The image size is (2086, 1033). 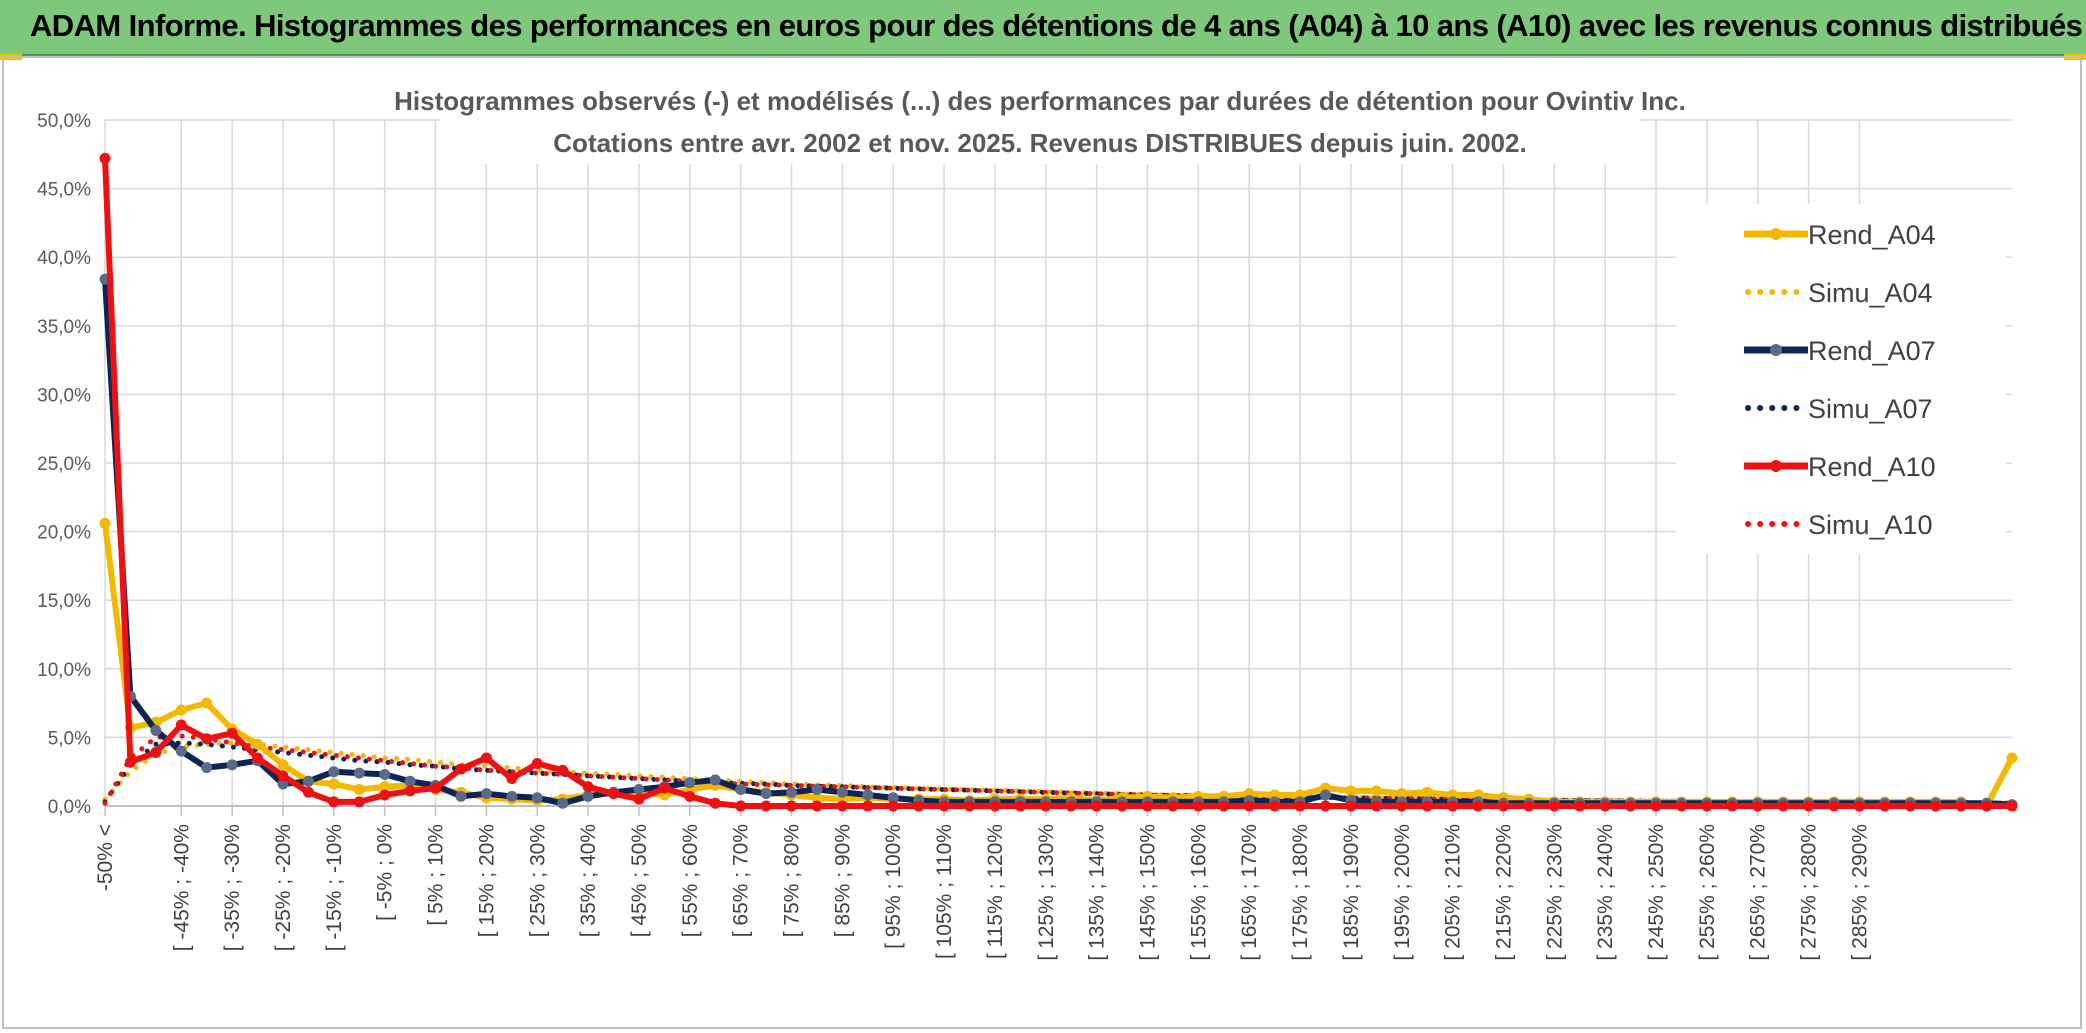 What do you see at coordinates (842, 880) in the screenshot?
I see `x-tick-label: [ 85% ; 90%` at bounding box center [842, 880].